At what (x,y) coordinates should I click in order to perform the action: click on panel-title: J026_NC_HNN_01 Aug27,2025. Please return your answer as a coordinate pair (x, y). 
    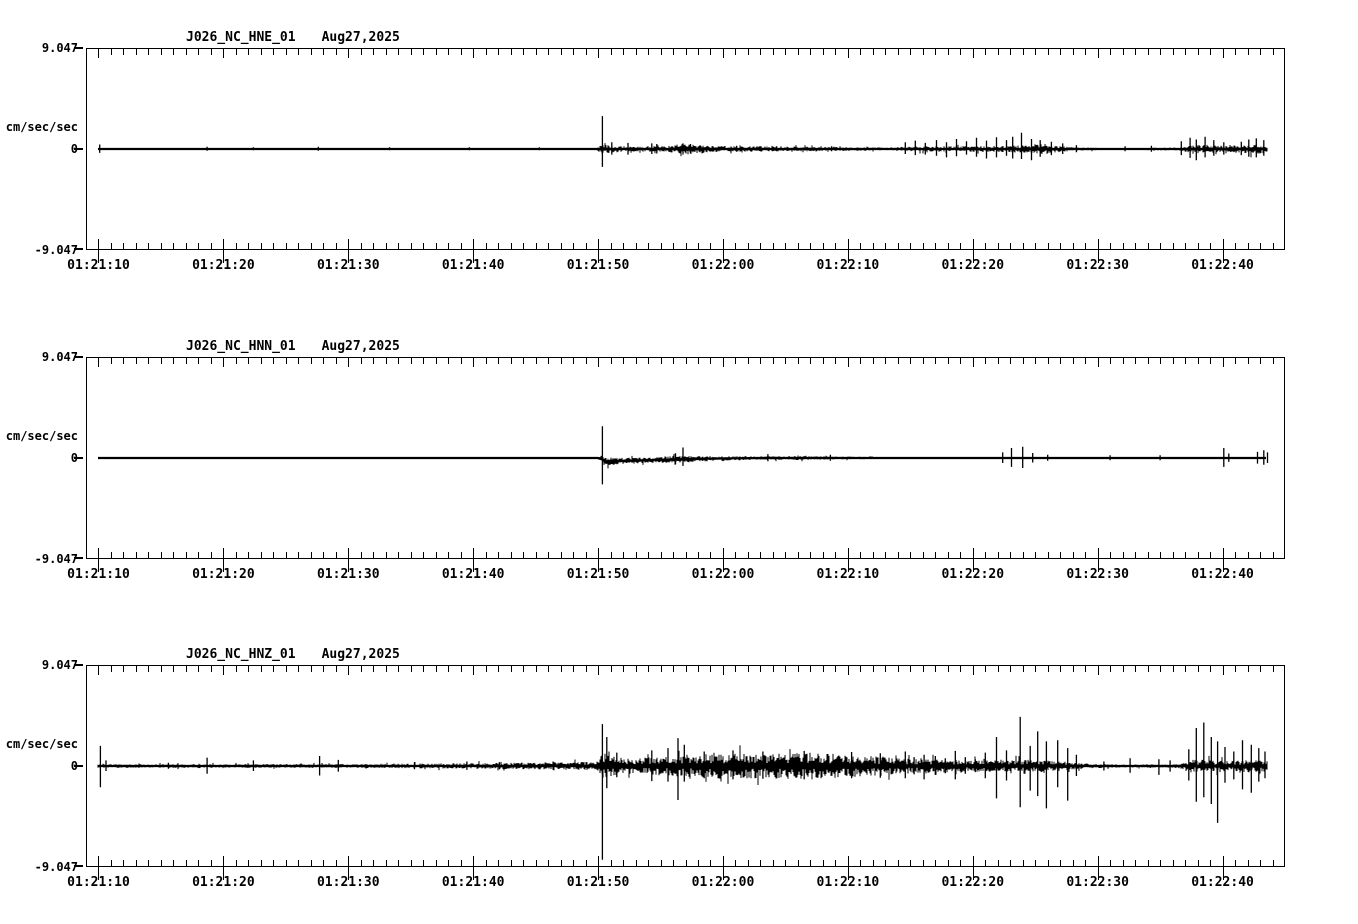
    Looking at the image, I should click on (293, 346).